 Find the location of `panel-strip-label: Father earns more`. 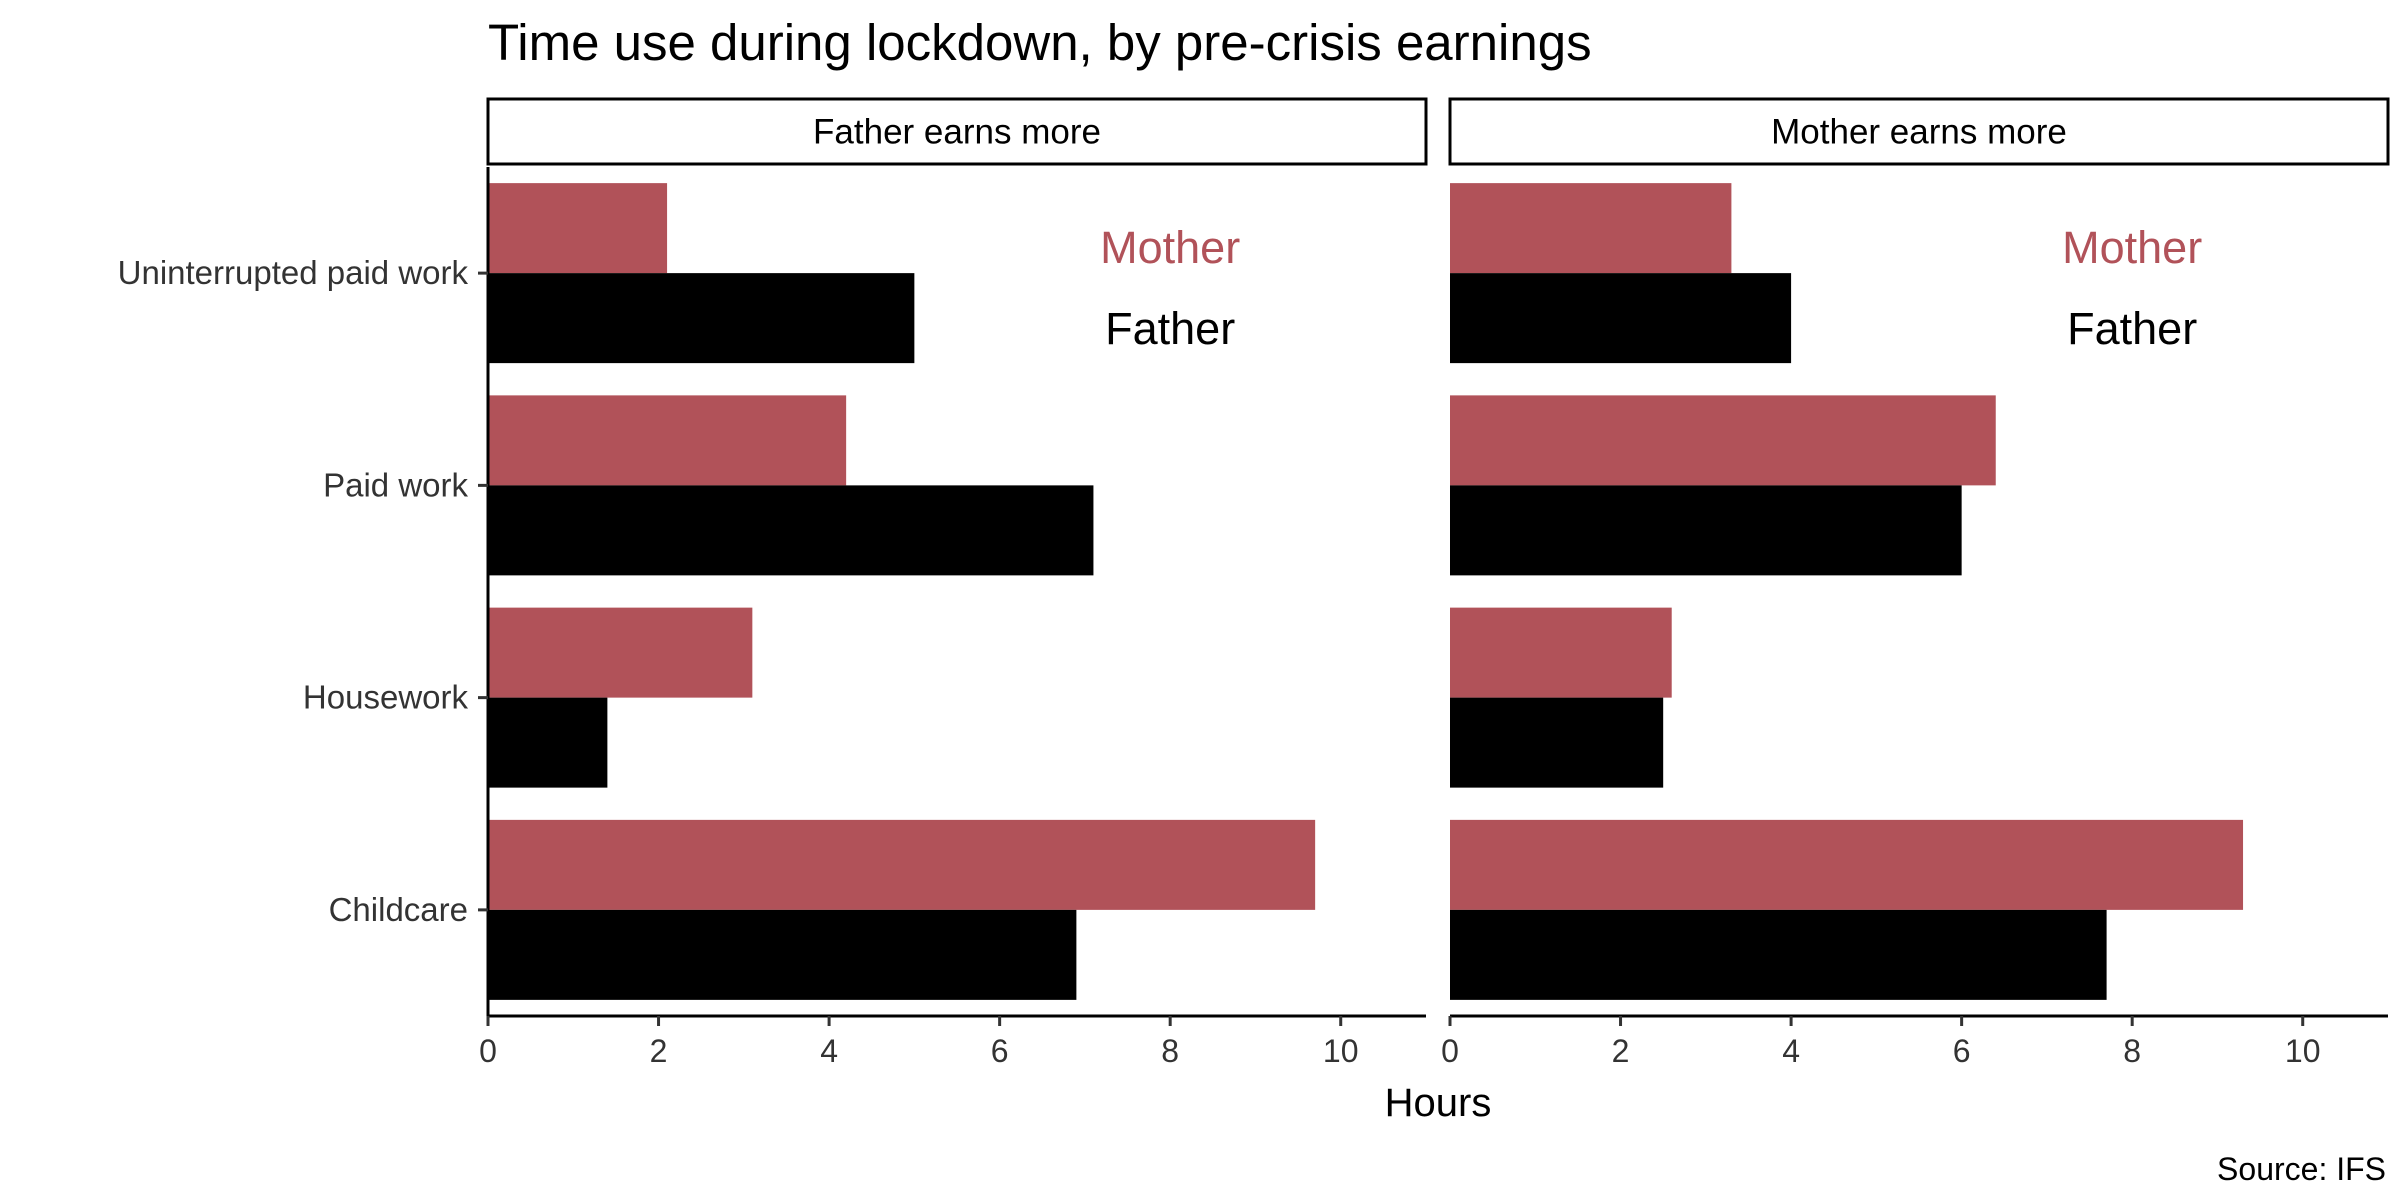

panel-strip-label: Father earns more is located at coordinates (957, 132).